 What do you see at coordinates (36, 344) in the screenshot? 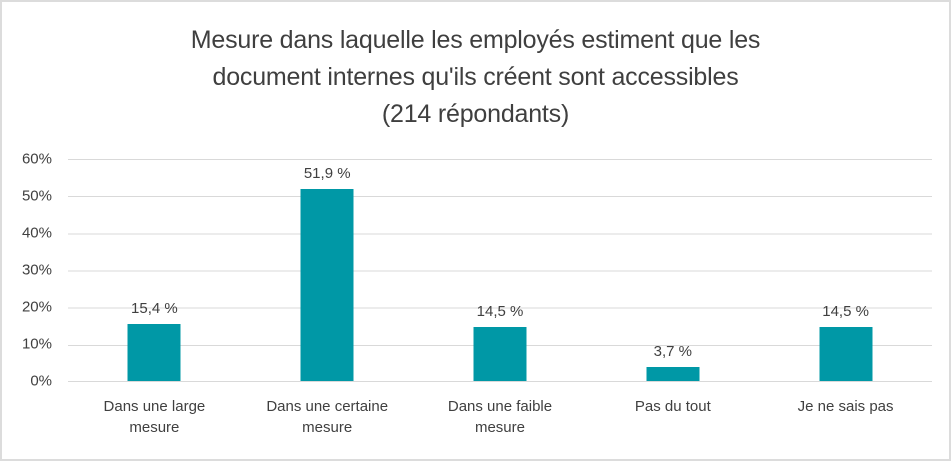
I see `y-axis-tick-10: 10%` at bounding box center [36, 344].